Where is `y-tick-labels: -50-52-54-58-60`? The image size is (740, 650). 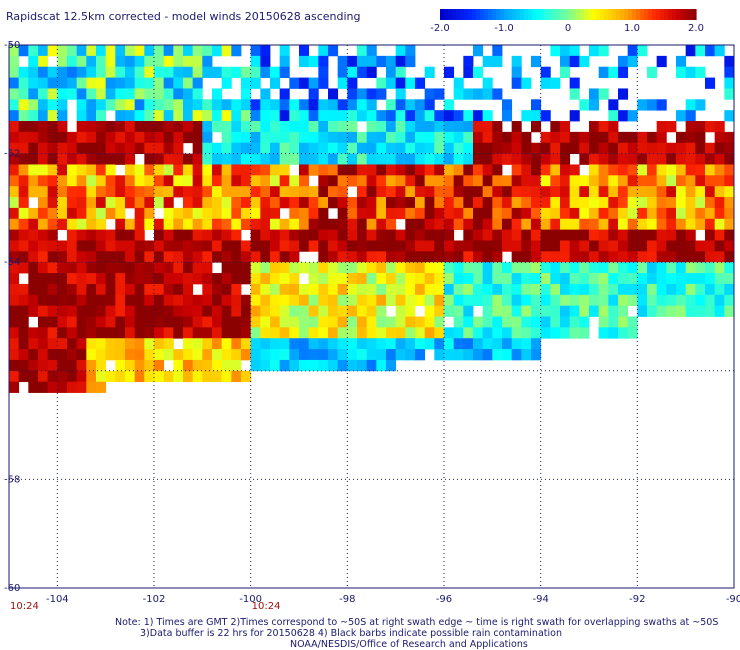
y-tick-labels: -50-52-54-58-60 is located at coordinates (12, 317).